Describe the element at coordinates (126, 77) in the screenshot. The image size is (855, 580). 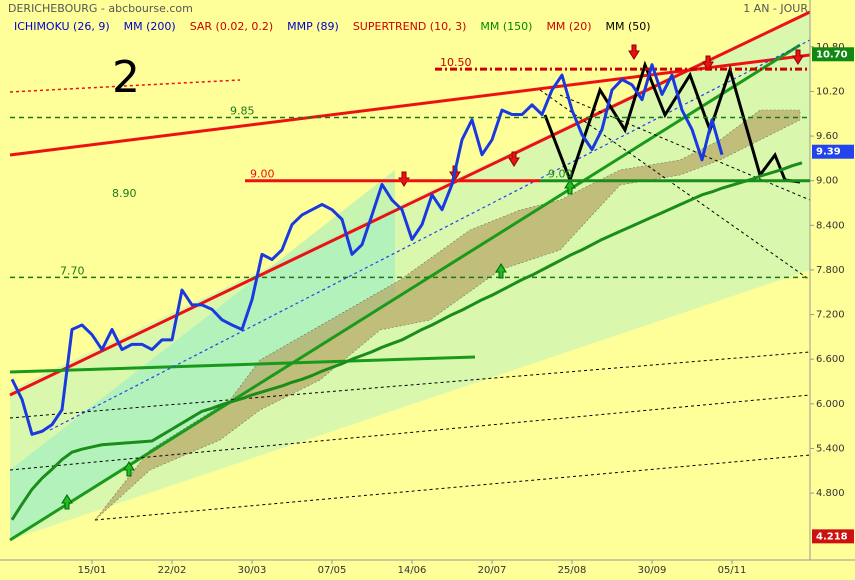
I see `annotation: 2` at that location.